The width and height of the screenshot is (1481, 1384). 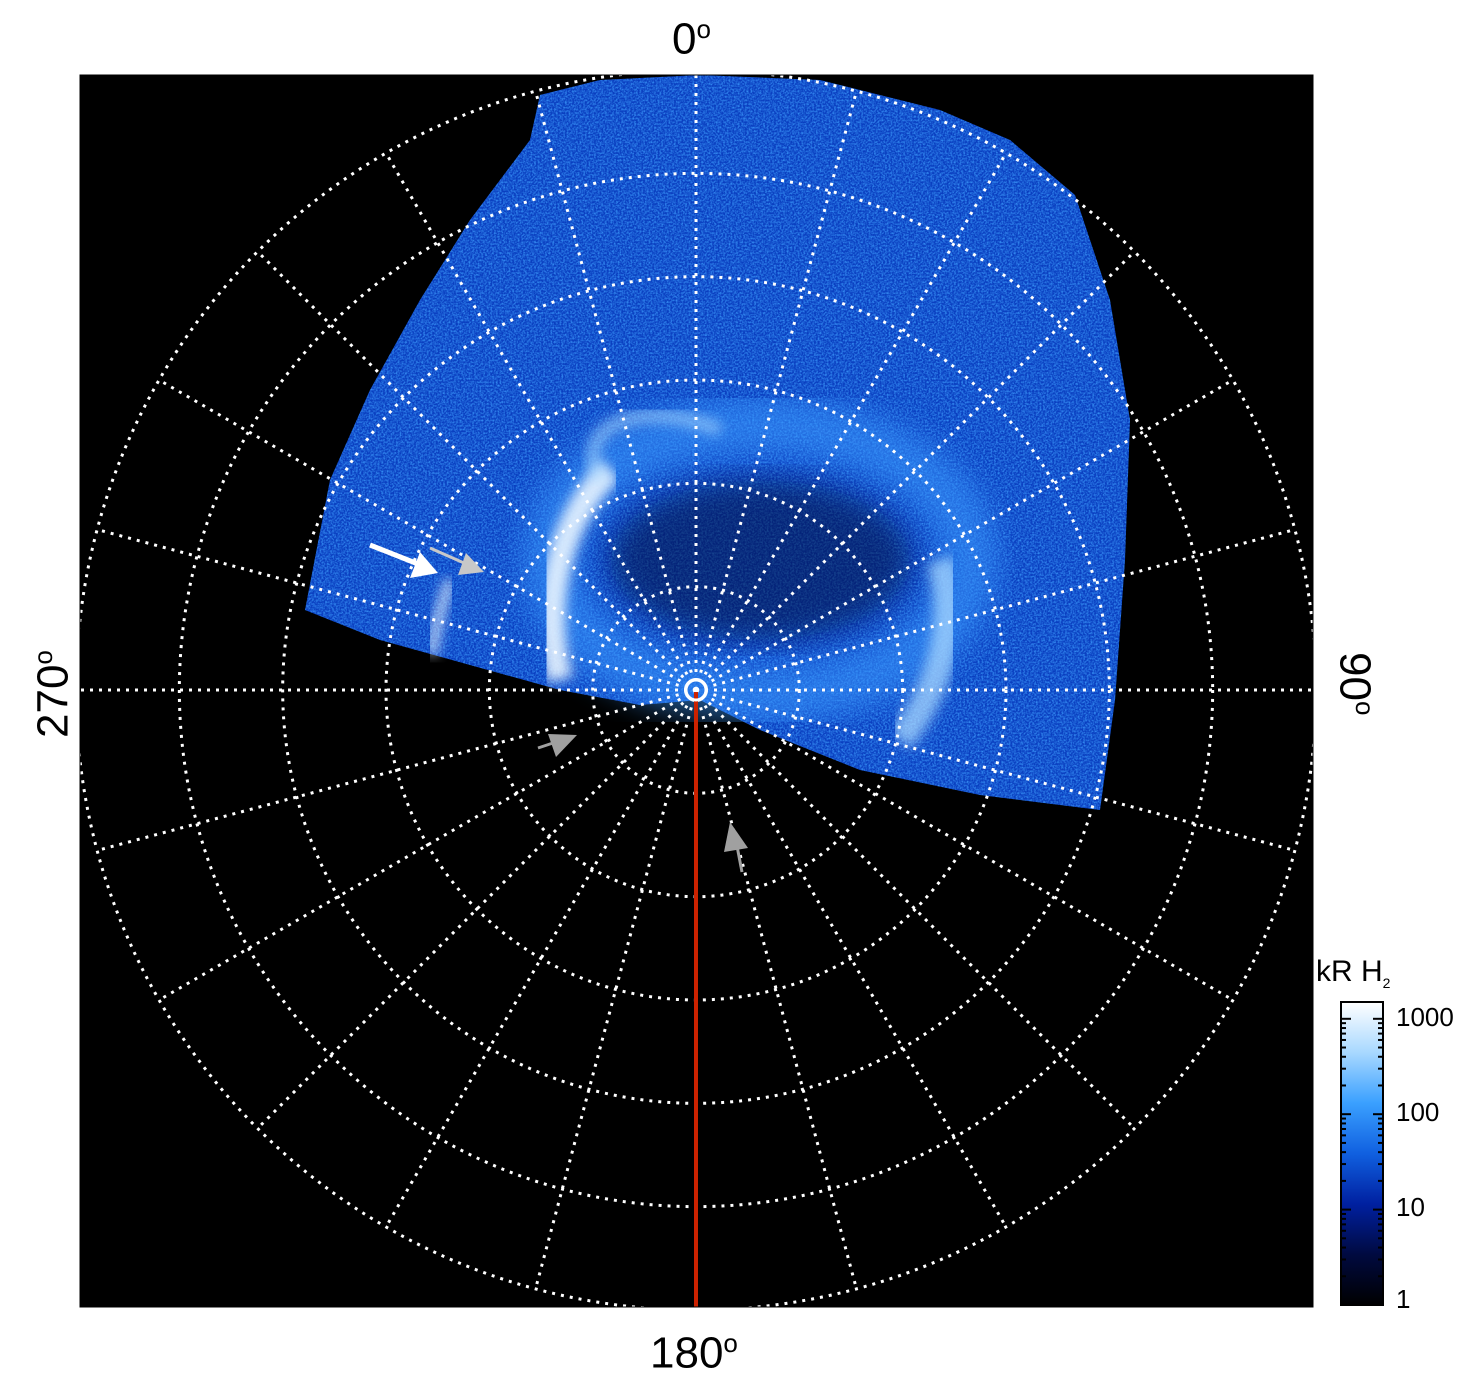 I want to click on colorbar-tick-label: 100, so click(x=1418, y=1112).